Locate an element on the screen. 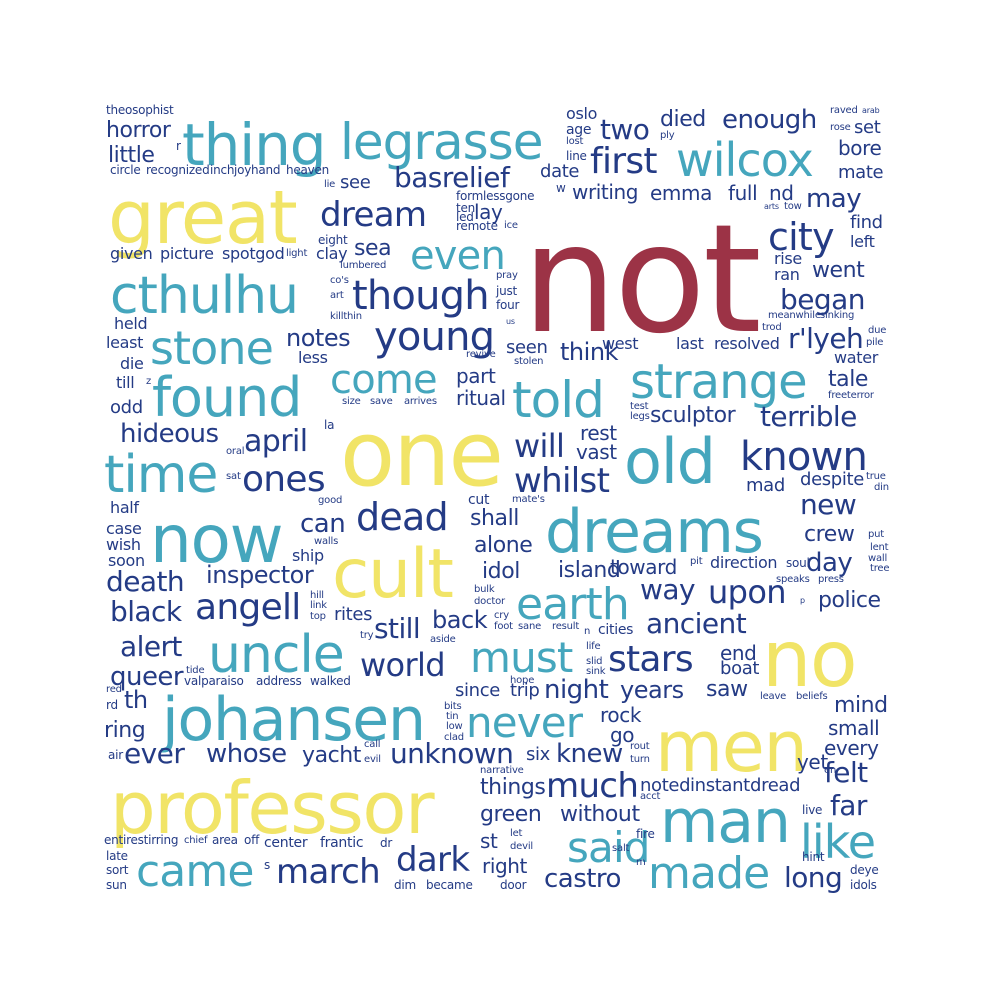 The image size is (1000, 1000). word-man: man is located at coordinates (725, 822).